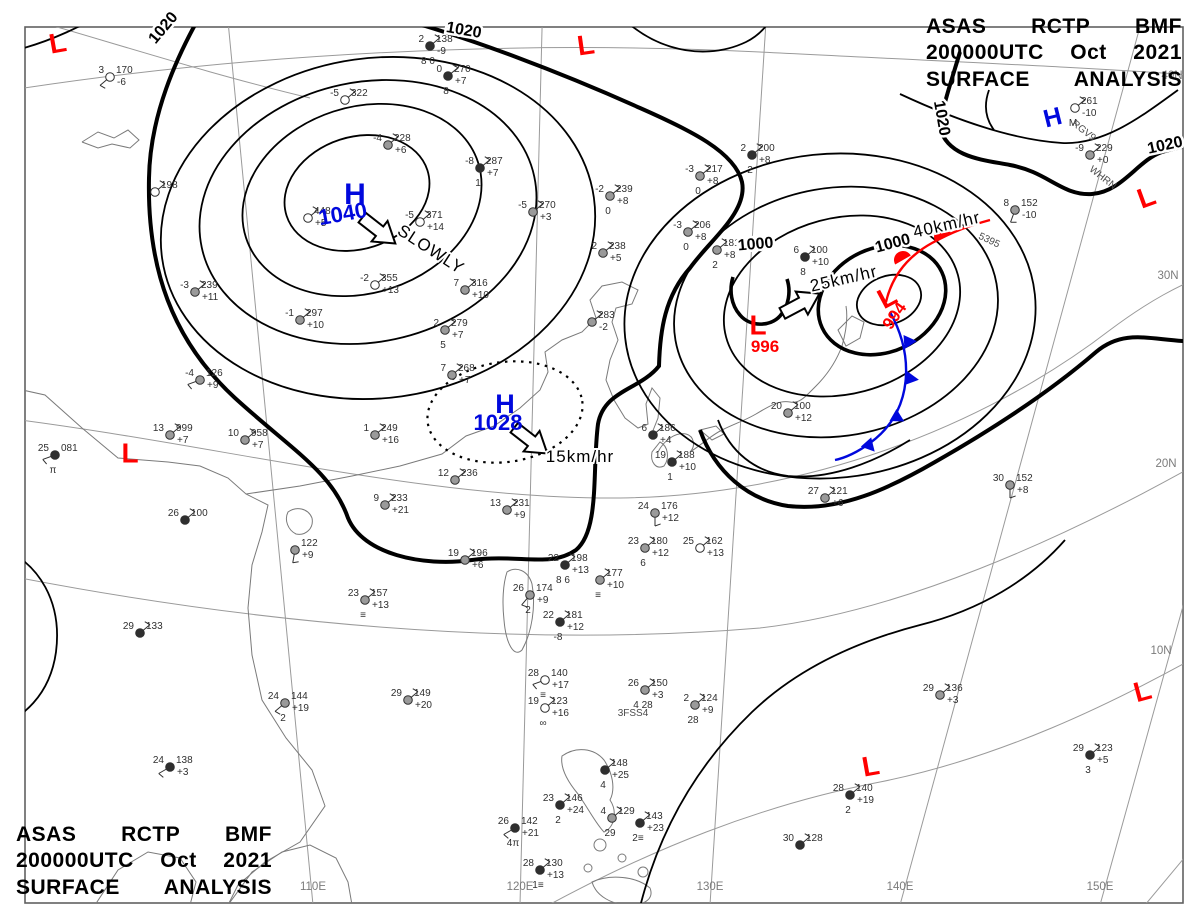  What do you see at coordinates (510, 509) in the screenshot?
I see `station-plot: 13 231+9` at bounding box center [510, 509].